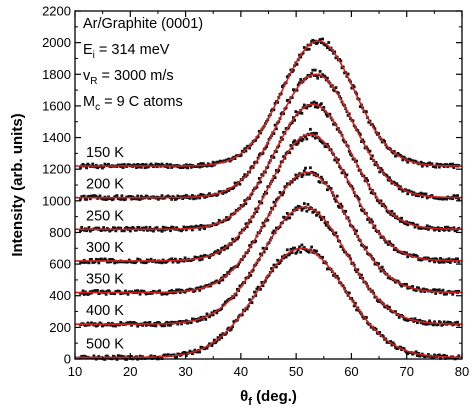 The width and height of the screenshot is (474, 417). Describe the element at coordinates (105, 344) in the screenshot. I see `temperature-label: 500 K` at that location.